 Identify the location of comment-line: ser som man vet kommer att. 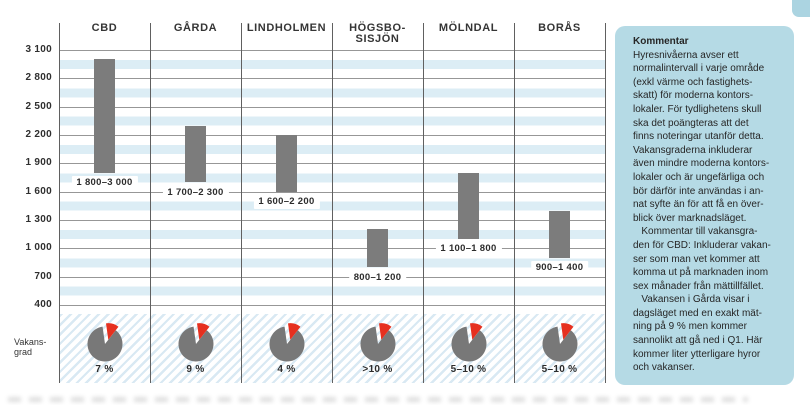
(696, 259).